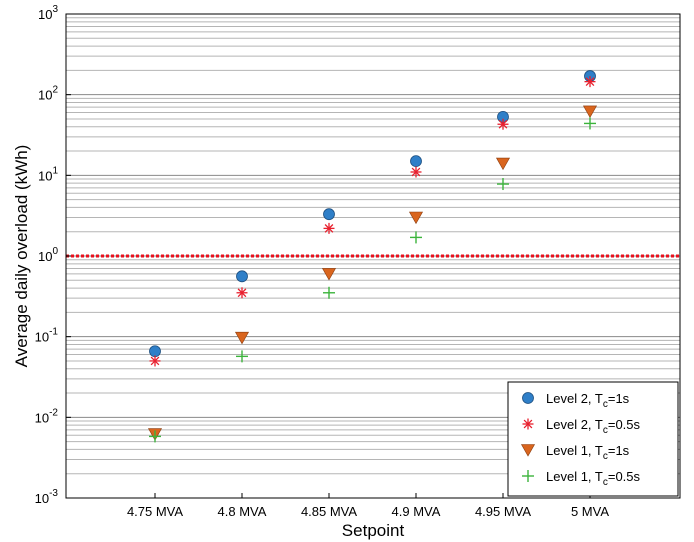  I want to click on y-tick-exponent: -1, so click(53, 332).